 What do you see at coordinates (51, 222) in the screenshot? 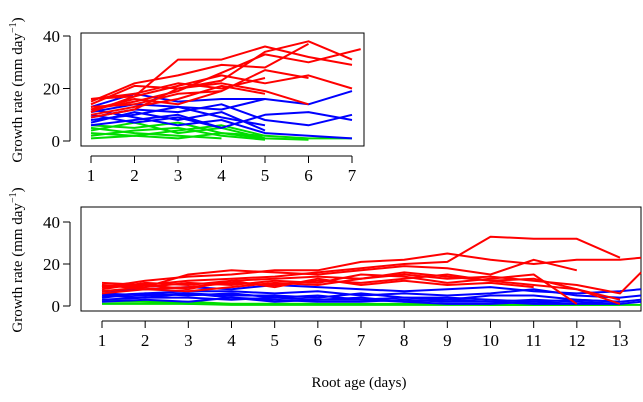
I see `bottom-y-tick-label-2: 40` at bounding box center [51, 222].